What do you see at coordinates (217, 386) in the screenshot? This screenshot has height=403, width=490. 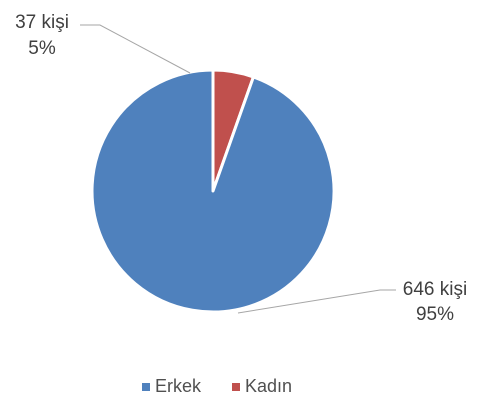 I see `legend: Erkek Kadın` at bounding box center [217, 386].